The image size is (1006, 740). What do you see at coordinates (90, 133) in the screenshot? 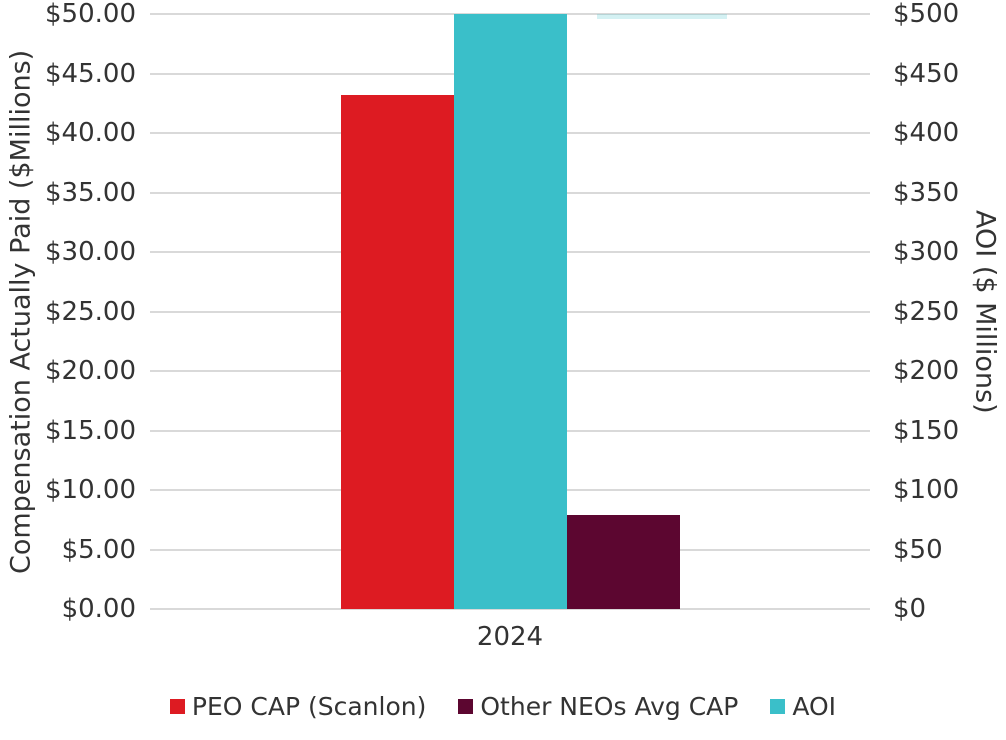
I see `left-axis-tick-label: $40.00` at bounding box center [90, 133].